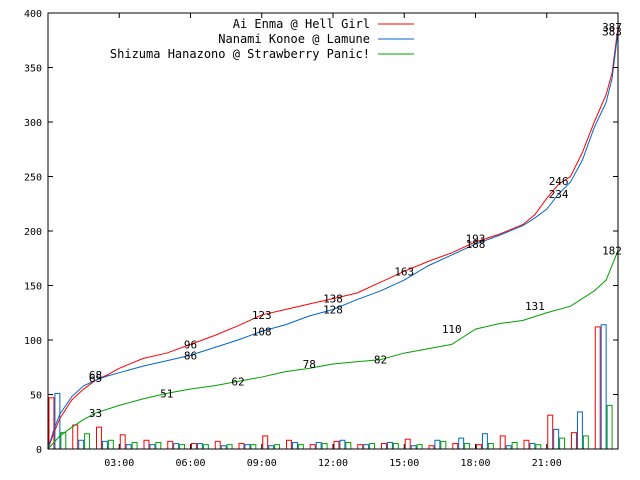 This screenshot has height=480, width=640. I want to click on legend-label: Ai Enma @ Hell Girl, so click(301, 24).